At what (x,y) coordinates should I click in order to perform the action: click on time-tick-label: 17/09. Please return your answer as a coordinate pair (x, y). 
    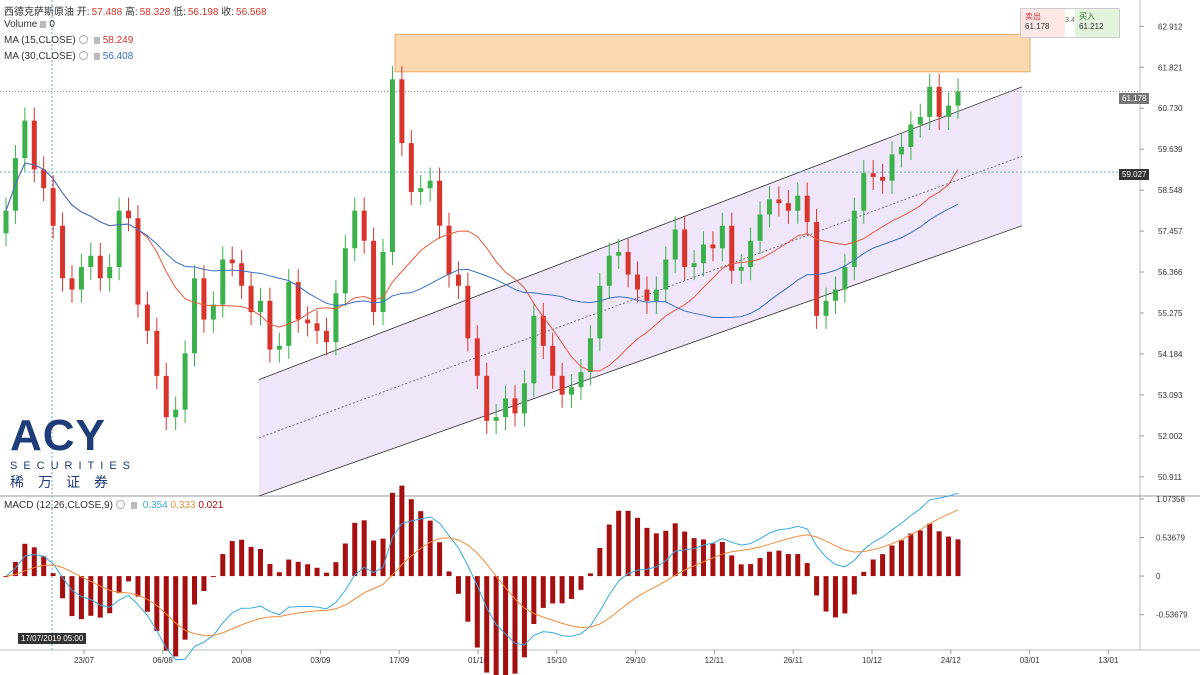
    Looking at the image, I should click on (399, 660).